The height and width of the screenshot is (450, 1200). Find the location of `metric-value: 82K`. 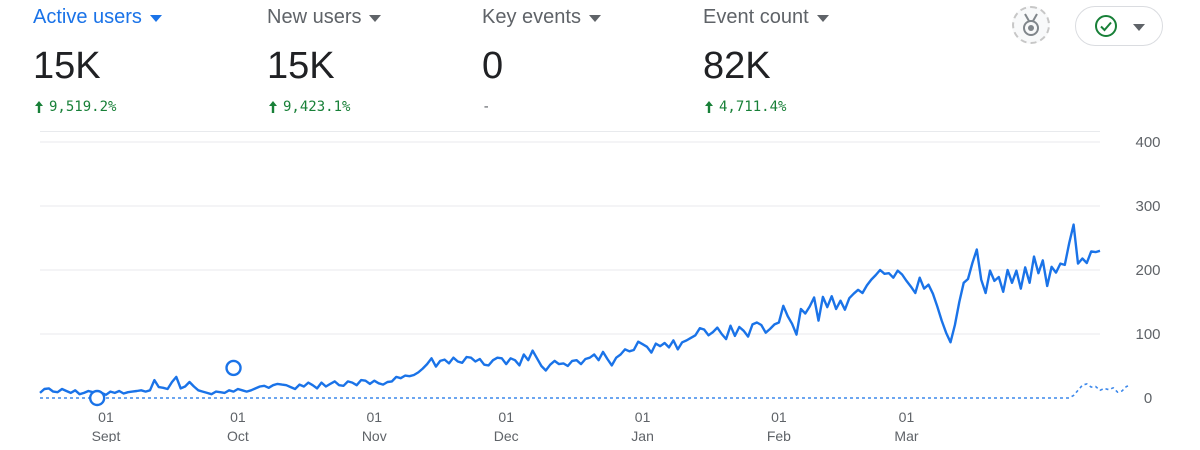

metric-value: 82K is located at coordinates (737, 66).